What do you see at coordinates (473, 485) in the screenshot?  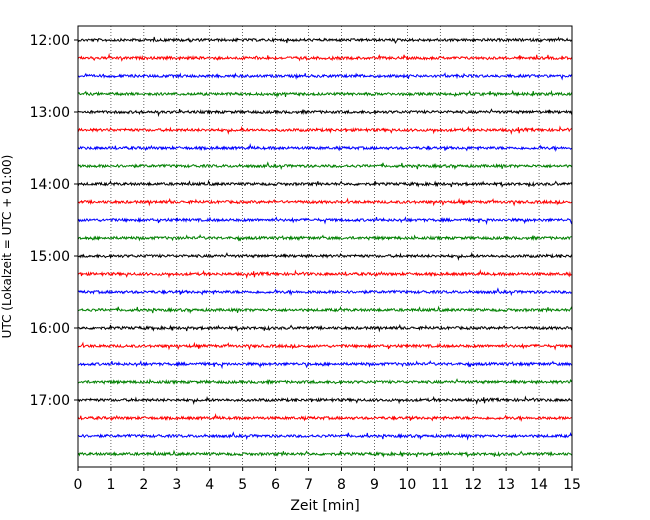 I see `x-tick-label: 12` at bounding box center [473, 485].